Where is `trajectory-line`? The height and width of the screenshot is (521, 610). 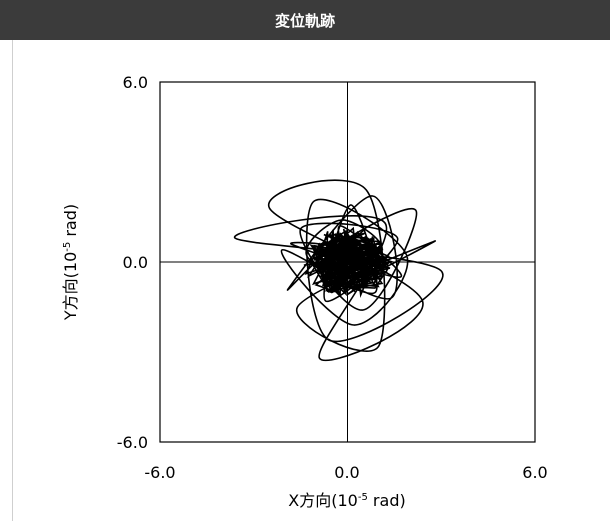
trajectory-line is located at coordinates (339, 270).